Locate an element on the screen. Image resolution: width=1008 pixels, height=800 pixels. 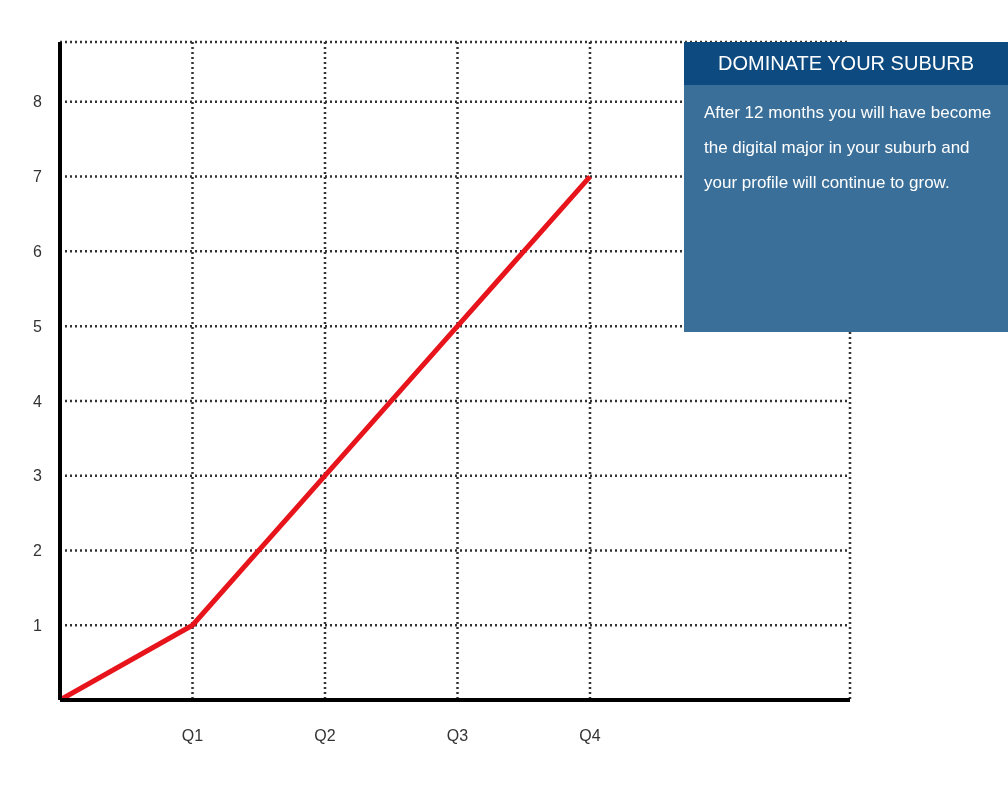
text: After 12 months you will have become the digital major in your suburb and your profile will continue to grow. is located at coordinates (848, 148).